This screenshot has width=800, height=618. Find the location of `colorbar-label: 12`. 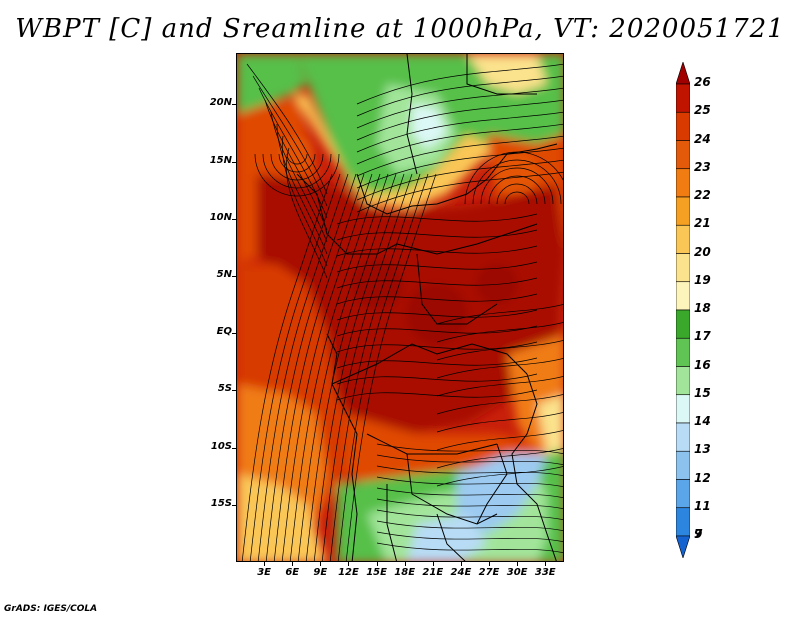

colorbar-label: 12 is located at coordinates (702, 477).